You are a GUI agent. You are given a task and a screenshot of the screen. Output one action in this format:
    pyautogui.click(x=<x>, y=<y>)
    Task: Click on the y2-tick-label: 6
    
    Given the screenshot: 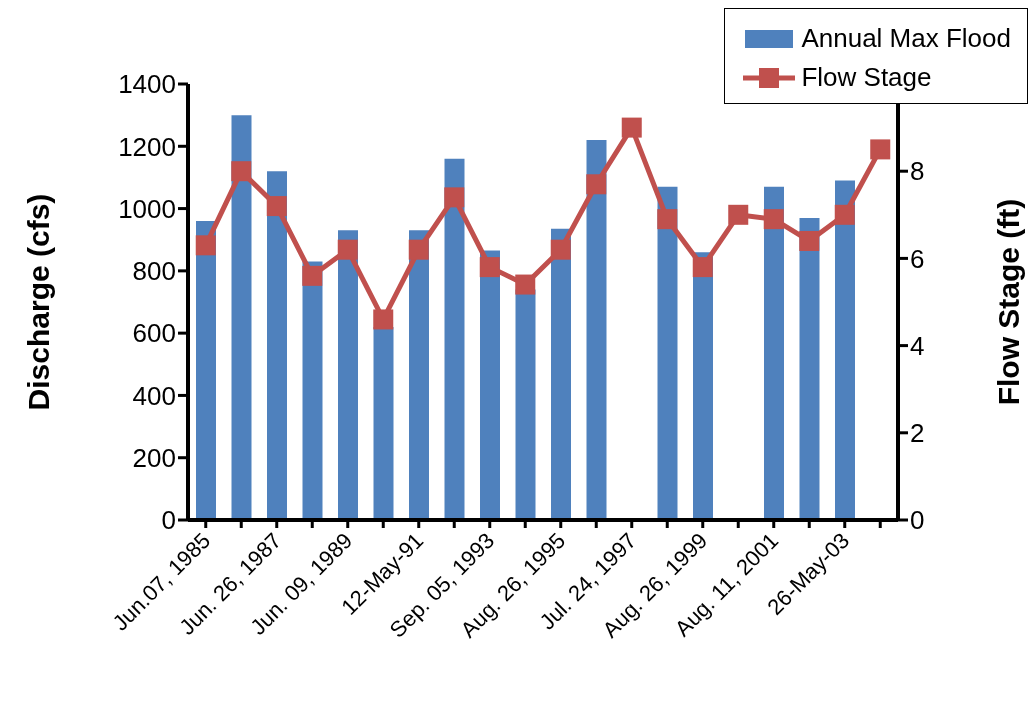 What is the action you would take?
    pyautogui.click(x=917, y=258)
    